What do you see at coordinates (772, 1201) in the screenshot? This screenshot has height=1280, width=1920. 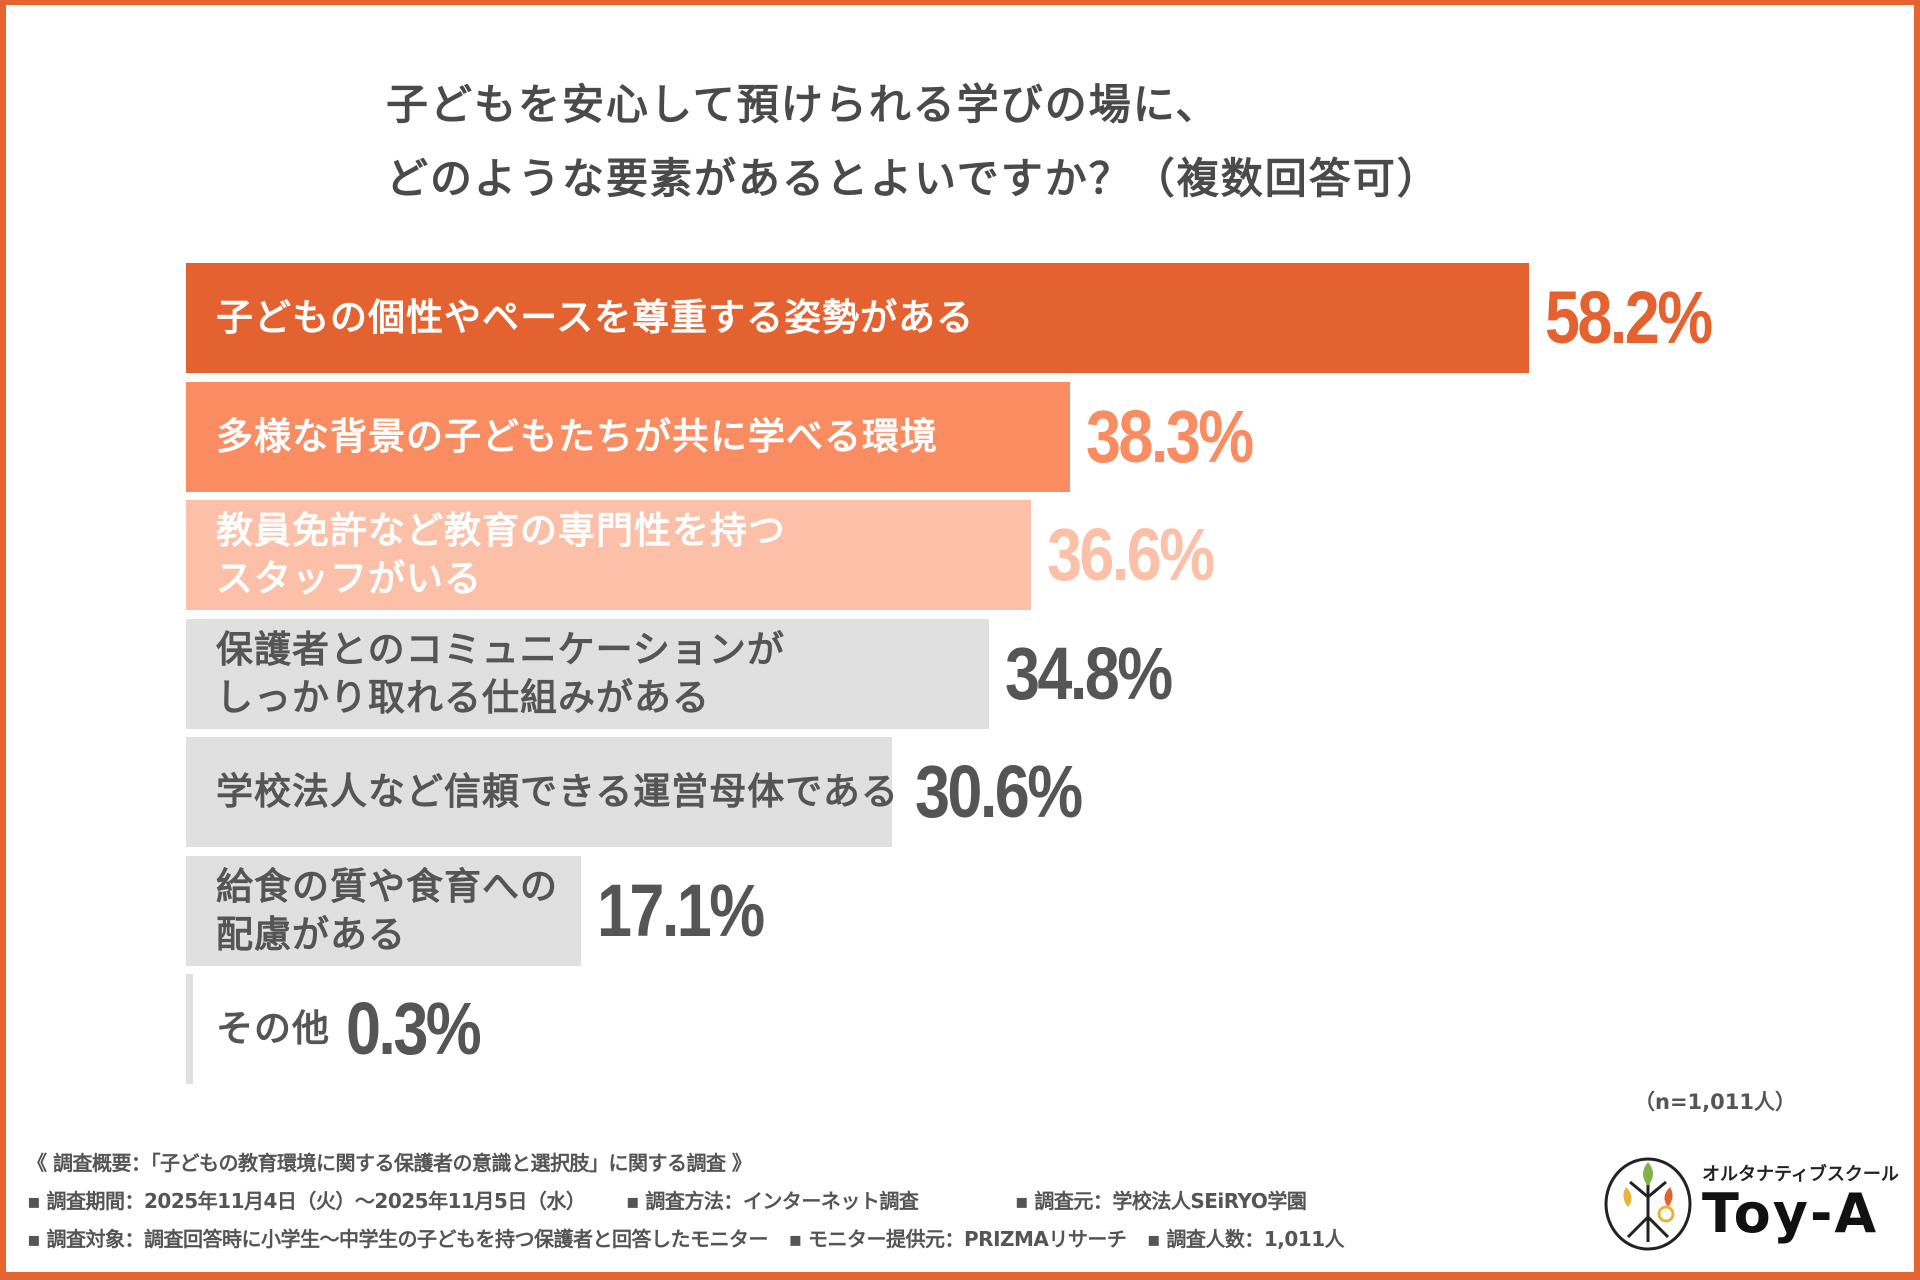 I see `footer-method: ▪ 調査方法：インターネット調査` at bounding box center [772, 1201].